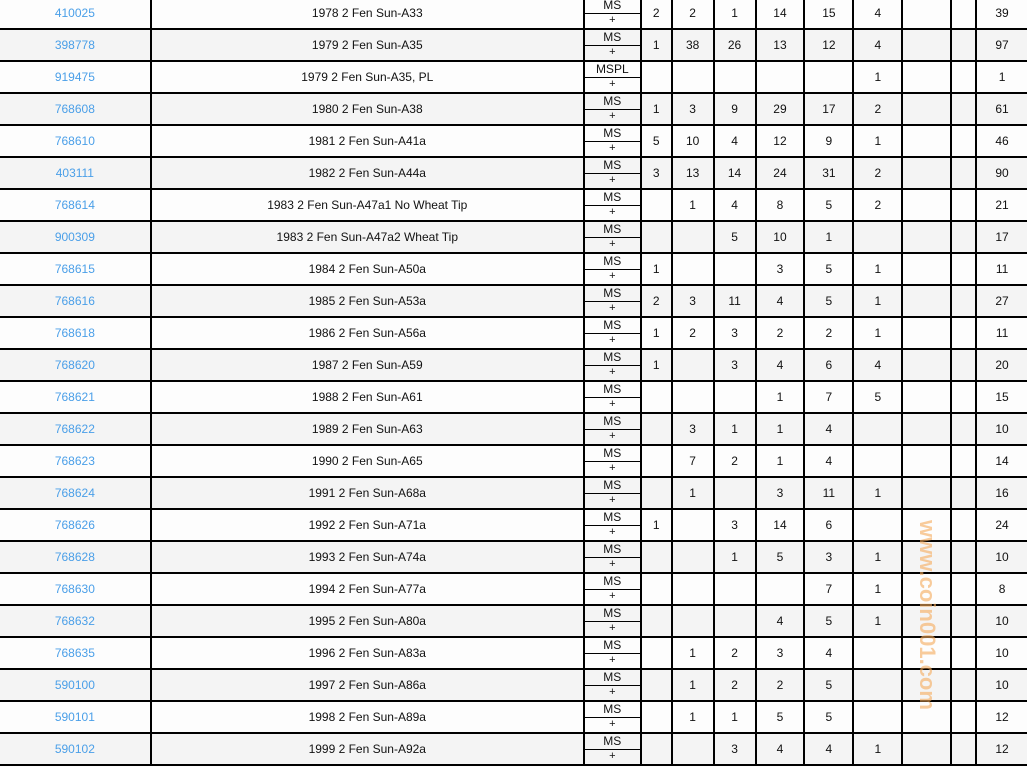 This screenshot has width=1027, height=767. Describe the element at coordinates (74, 621) in the screenshot. I see `cert-id-link: 768632` at that location.